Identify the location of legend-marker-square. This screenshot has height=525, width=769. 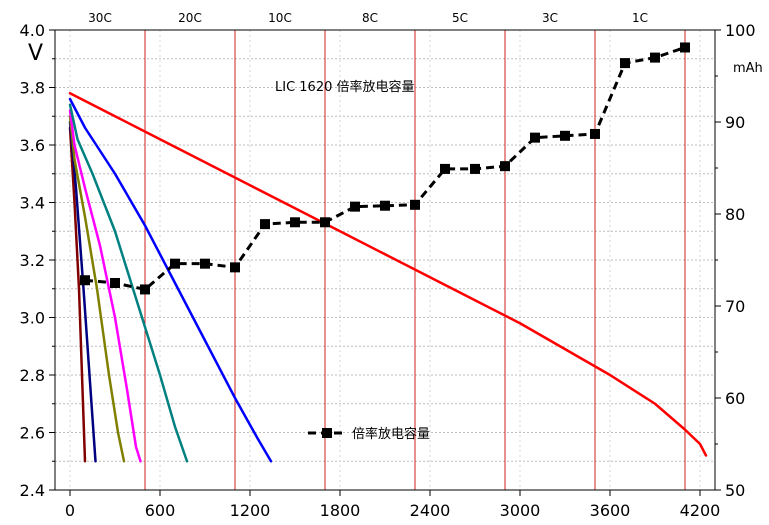
(327, 433).